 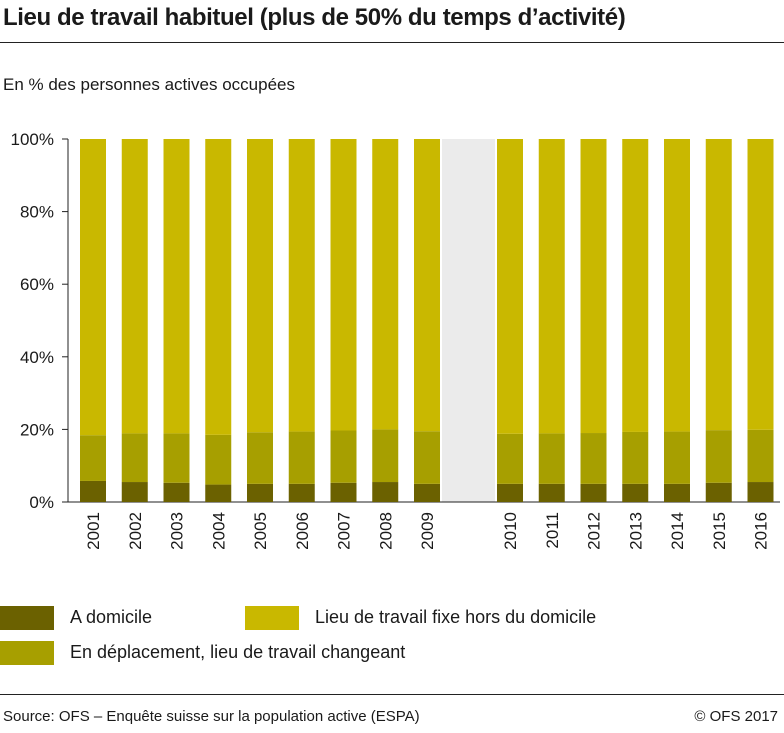 What do you see at coordinates (510, 458) in the screenshot?
I see `bar-segment-en-deplacement-2010` at bounding box center [510, 458].